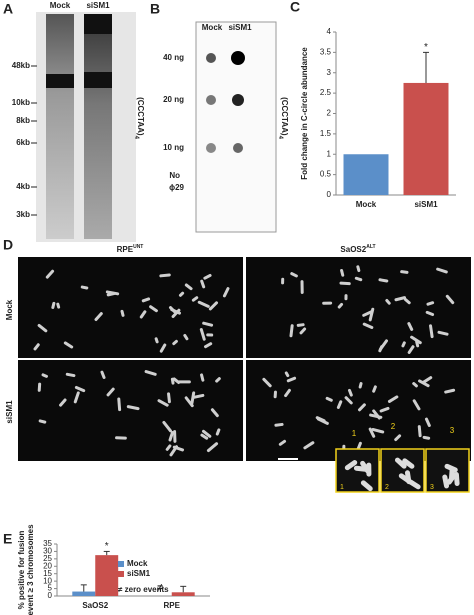 Image resolution: width=474 pixels, height=615 pixels. Describe the element at coordinates (329, 153) in the screenshot. I see `y-tick-label: 1` at that location.